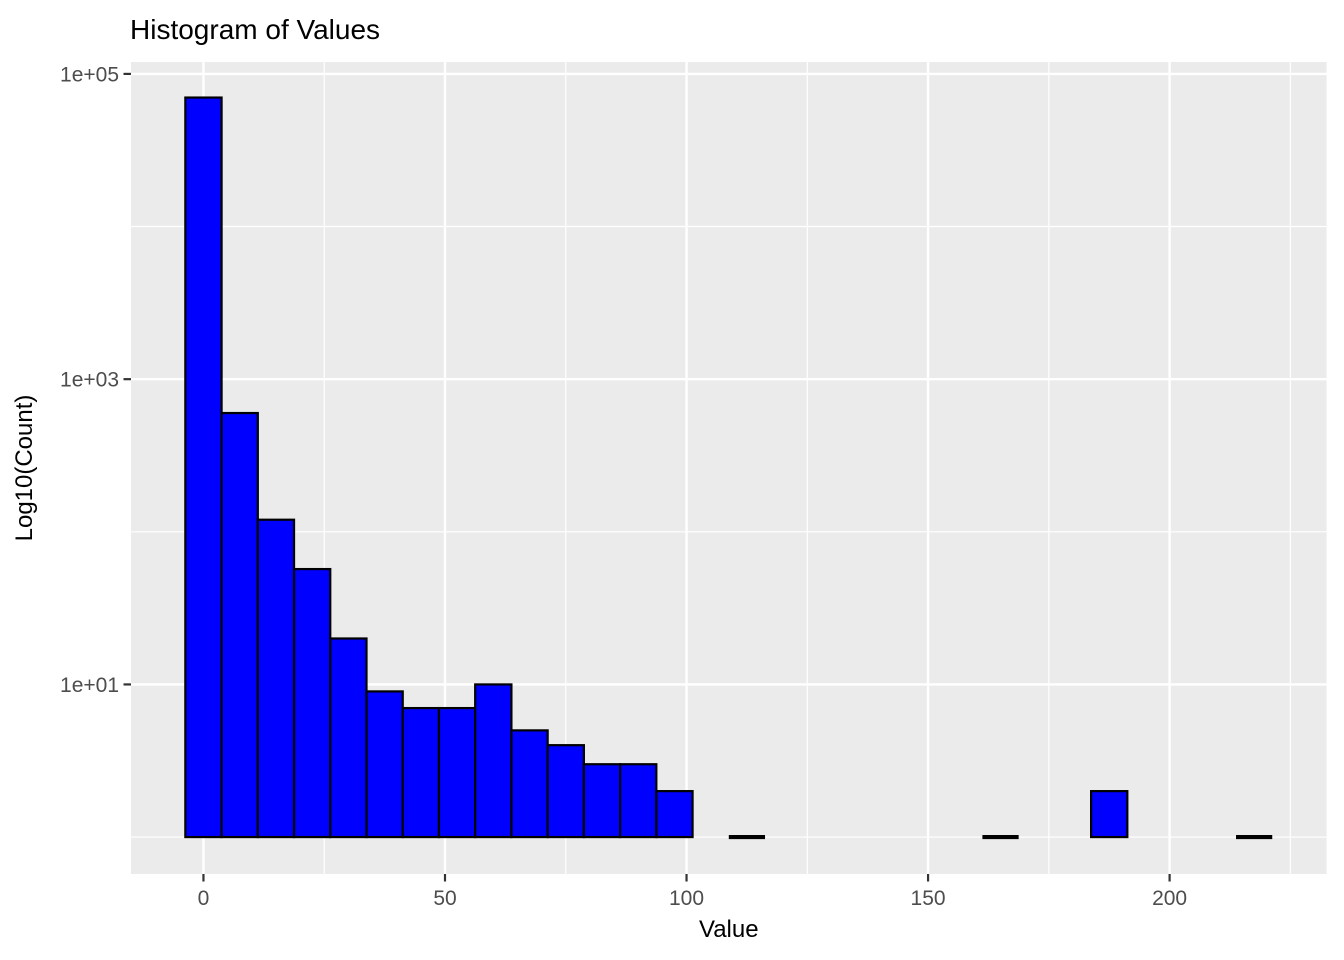 The width and height of the screenshot is (1344, 960). I want to click on y-tick-label: 1e+01, so click(89, 685).